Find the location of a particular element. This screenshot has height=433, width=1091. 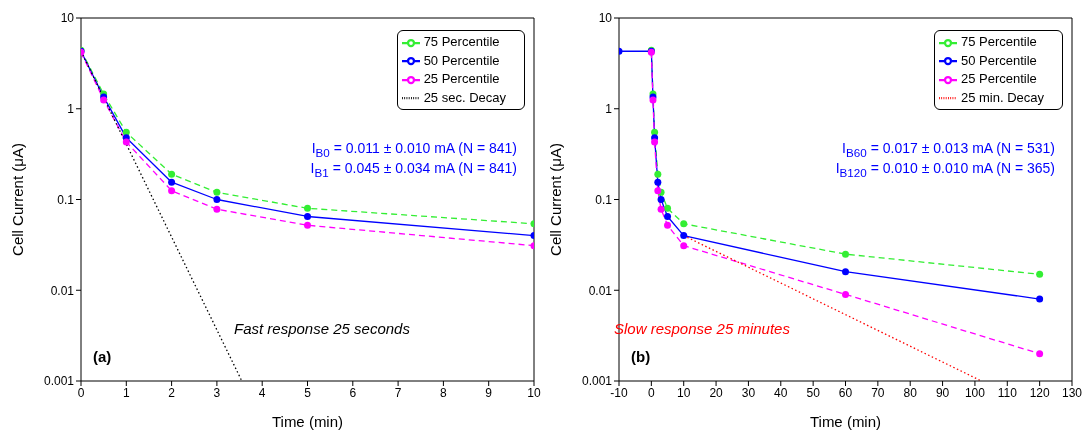

x-tick-label: 90 is located at coordinates (942, 392).